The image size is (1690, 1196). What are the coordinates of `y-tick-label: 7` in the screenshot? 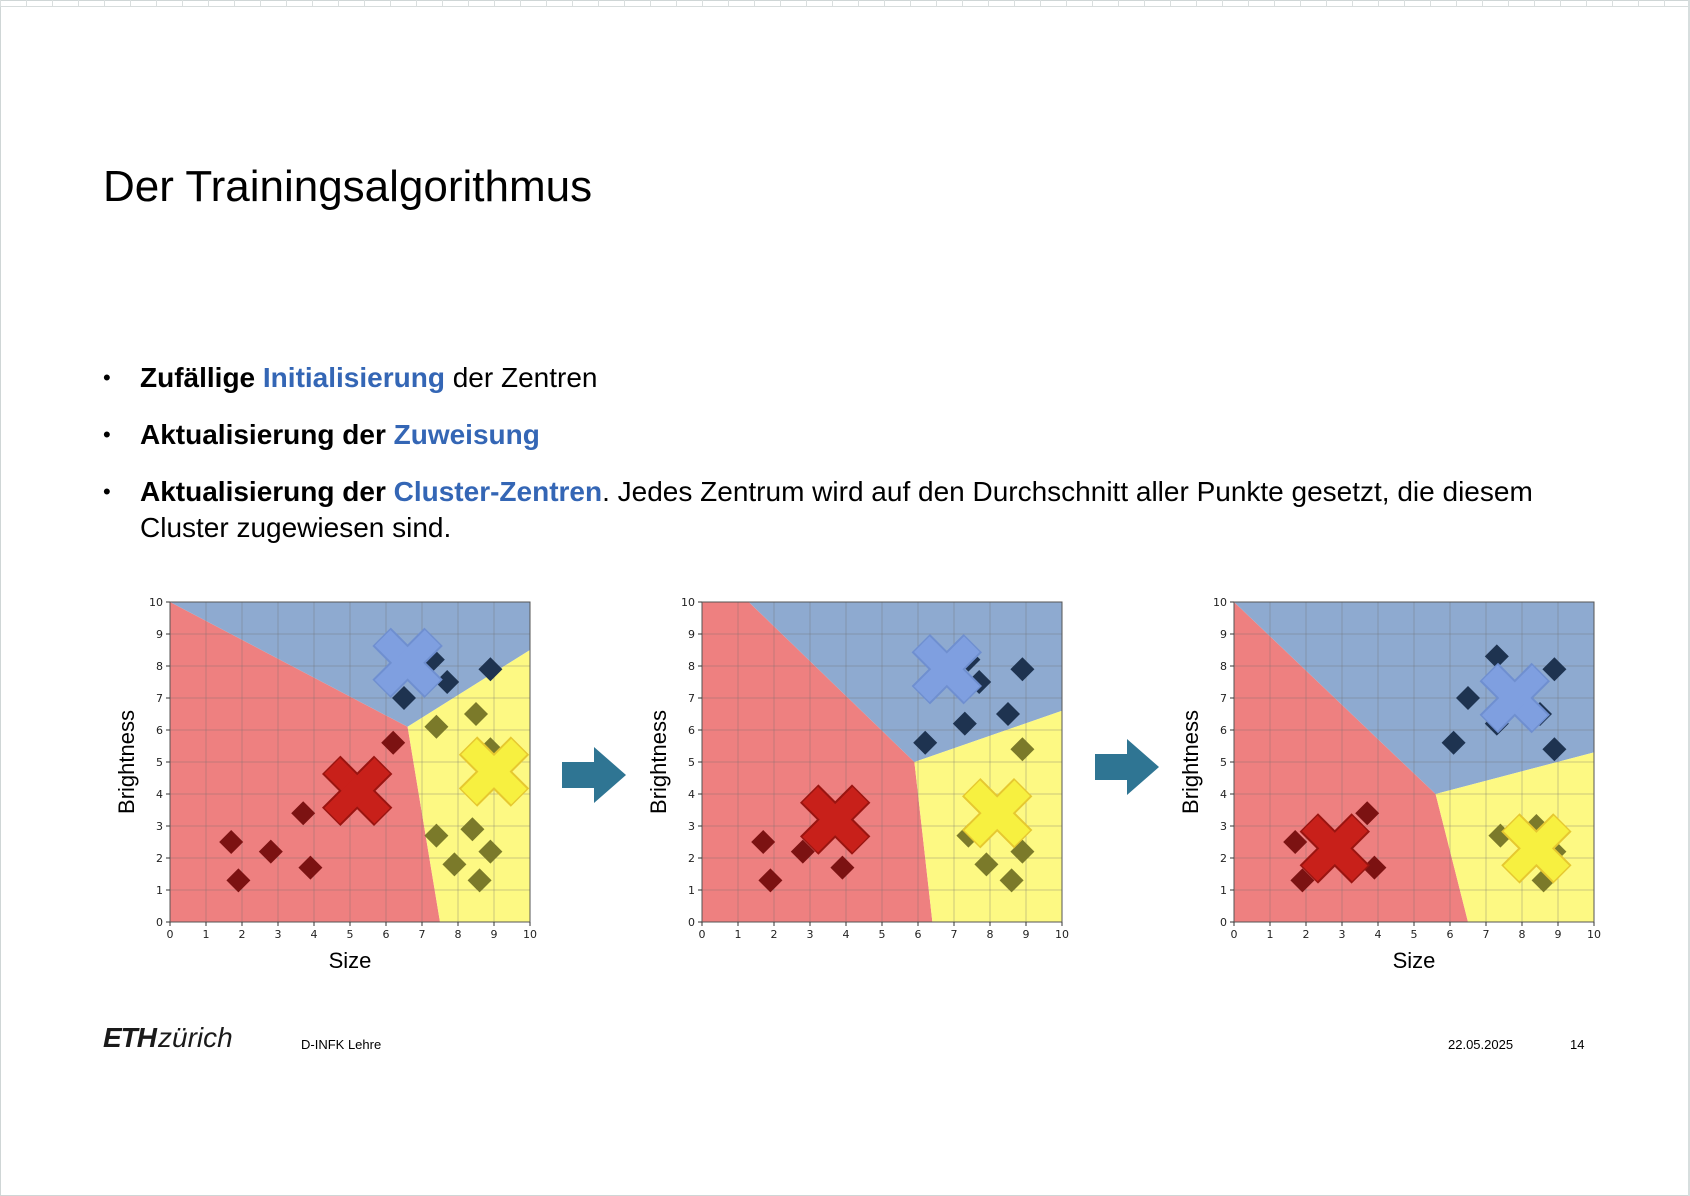 It's located at (159, 698).